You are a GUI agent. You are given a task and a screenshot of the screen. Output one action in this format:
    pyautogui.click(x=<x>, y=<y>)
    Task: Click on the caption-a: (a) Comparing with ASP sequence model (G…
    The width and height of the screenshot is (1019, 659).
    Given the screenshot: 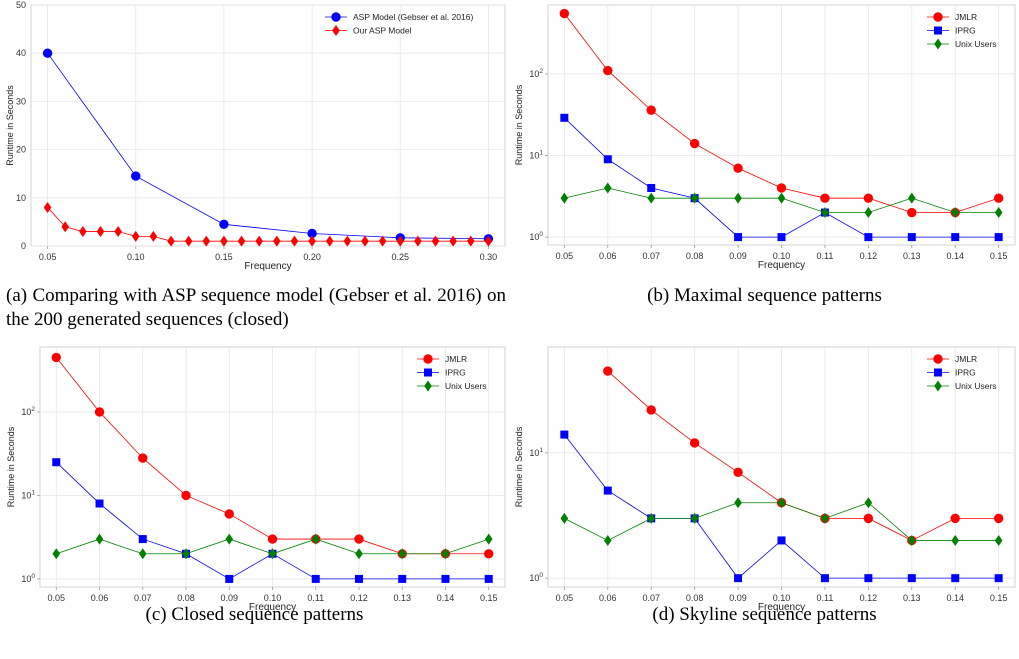 What is the action you would take?
    pyautogui.click(x=256, y=307)
    